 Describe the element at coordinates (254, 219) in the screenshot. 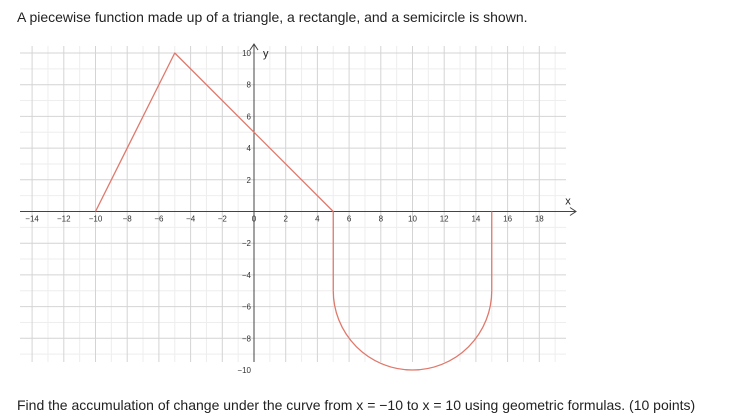

I see `x-tick-label: 0` at that location.